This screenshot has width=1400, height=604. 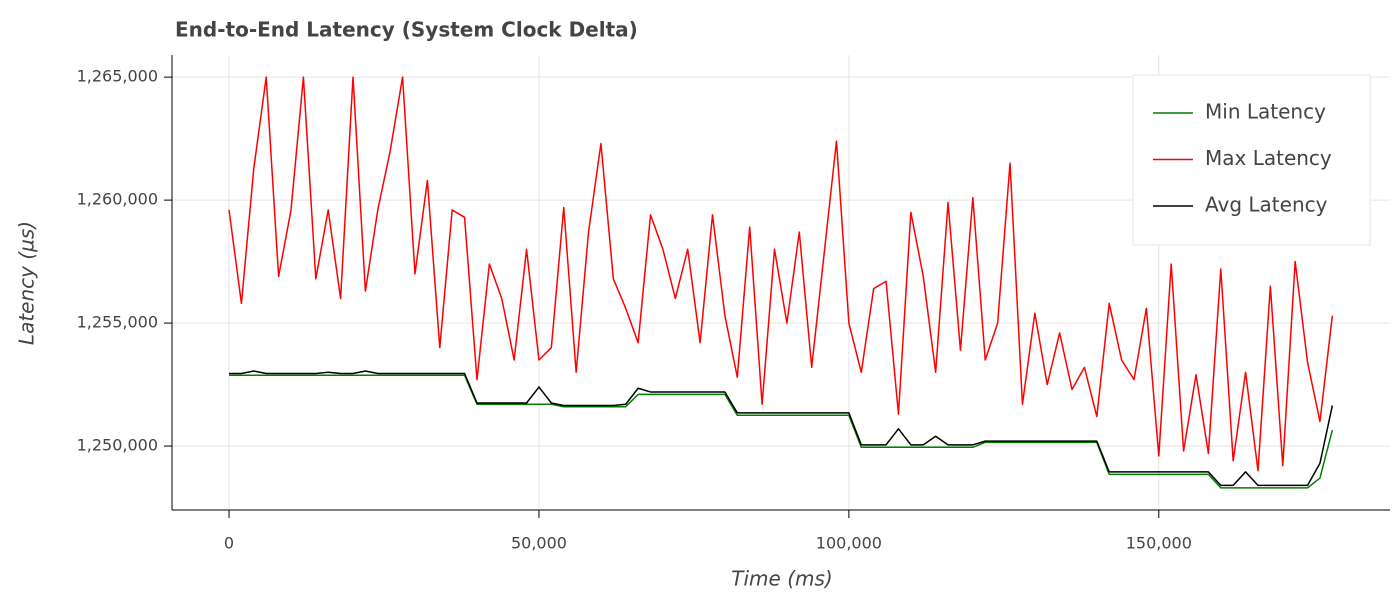 What do you see at coordinates (117, 76) in the screenshot?
I see `y-tick-label: 1,265,000` at bounding box center [117, 76].